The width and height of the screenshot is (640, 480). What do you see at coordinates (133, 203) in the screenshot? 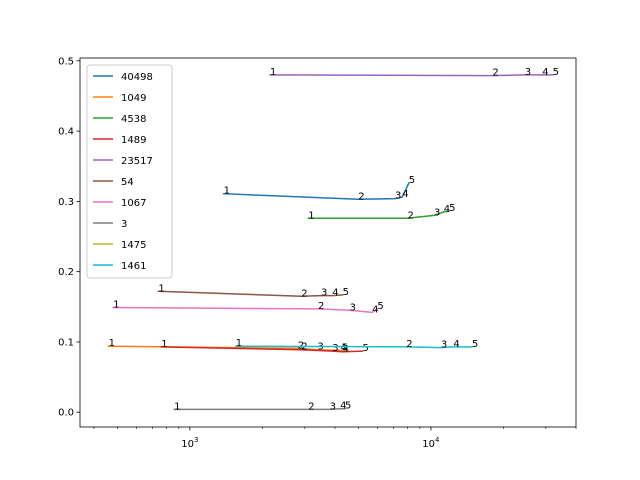
I see `legend-label: 1067` at bounding box center [133, 203].